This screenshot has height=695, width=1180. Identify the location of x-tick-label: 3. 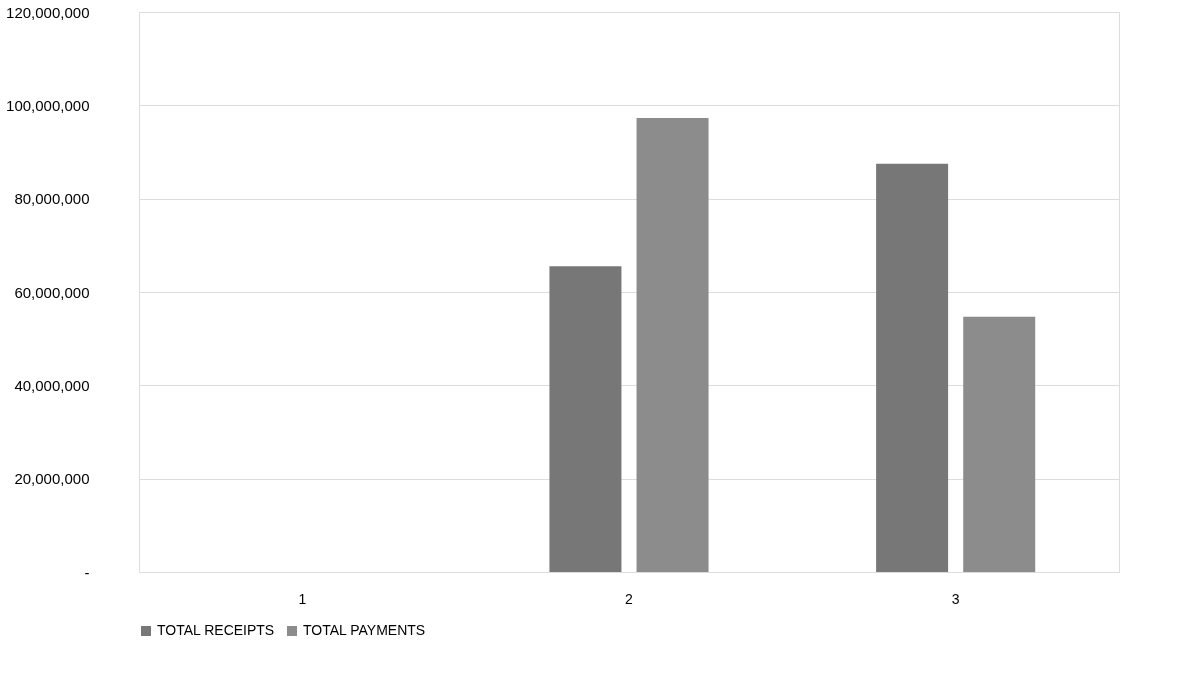
(955, 598).